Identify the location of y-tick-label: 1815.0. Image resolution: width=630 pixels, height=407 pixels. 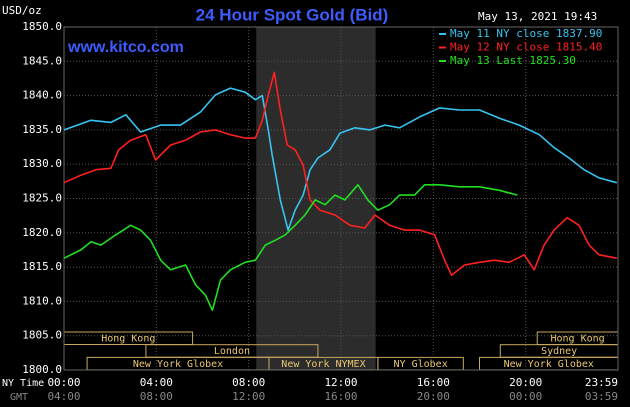
(42, 266).